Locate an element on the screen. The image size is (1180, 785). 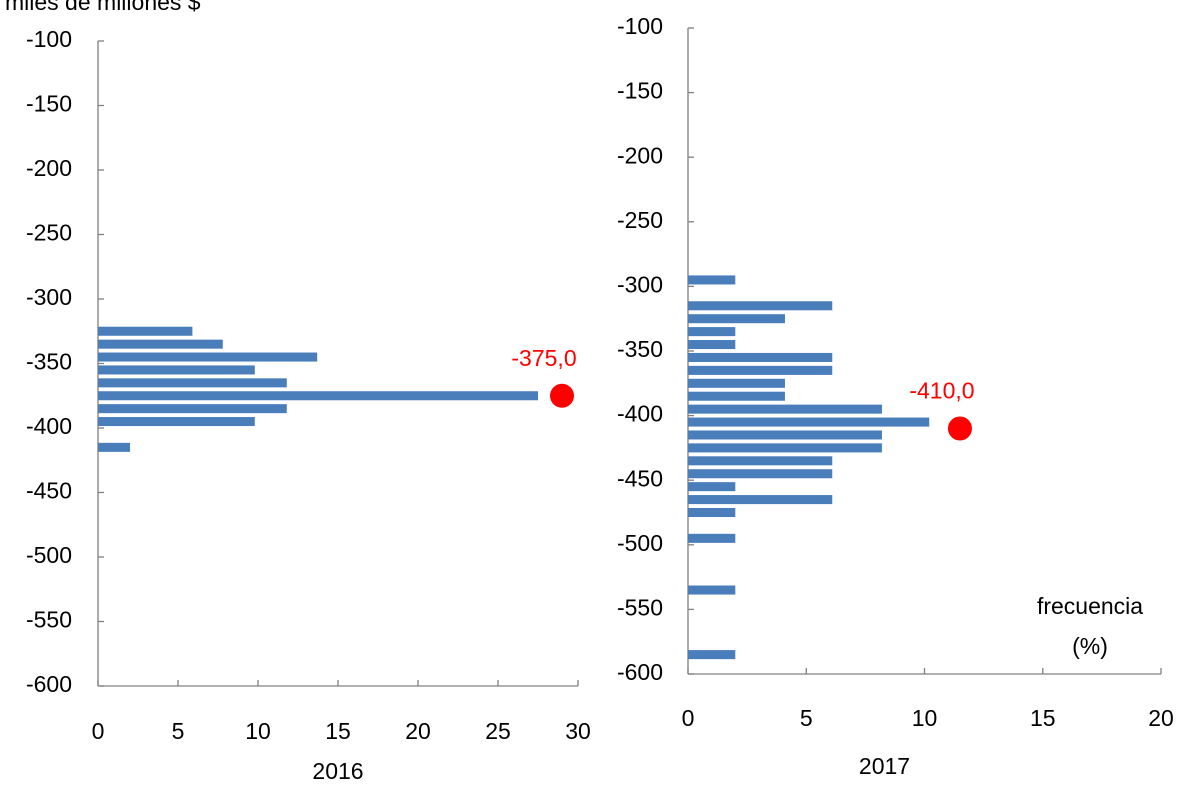
period-label: 2016 is located at coordinates (337, 771).